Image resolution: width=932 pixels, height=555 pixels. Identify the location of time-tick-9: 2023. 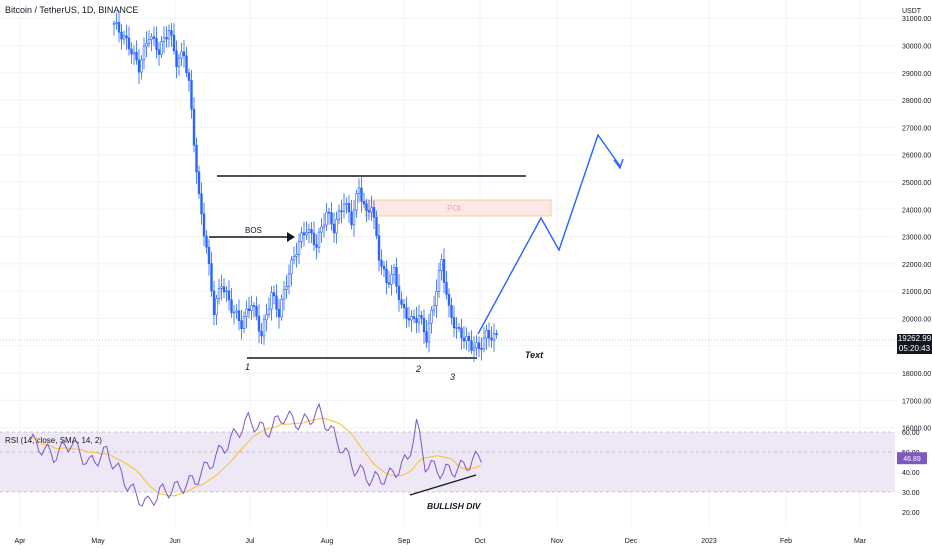
(709, 541).